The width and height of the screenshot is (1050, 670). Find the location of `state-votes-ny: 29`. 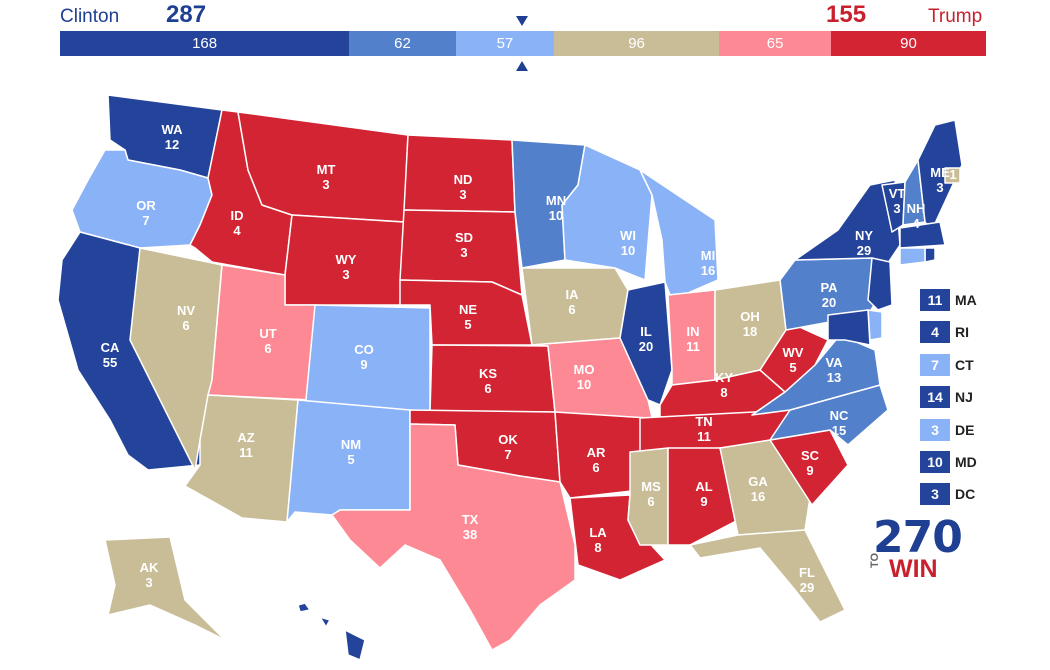

state-votes-ny: 29 is located at coordinates (864, 250).